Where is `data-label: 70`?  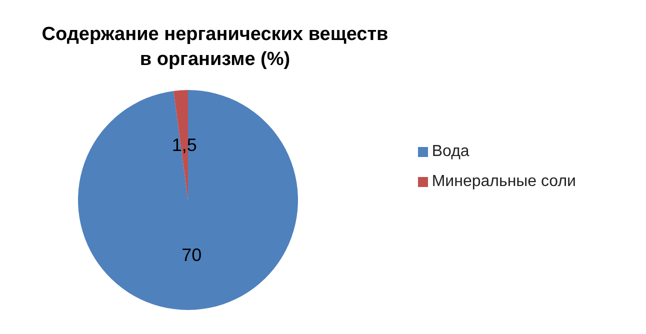 data-label: 70 is located at coordinates (192, 254).